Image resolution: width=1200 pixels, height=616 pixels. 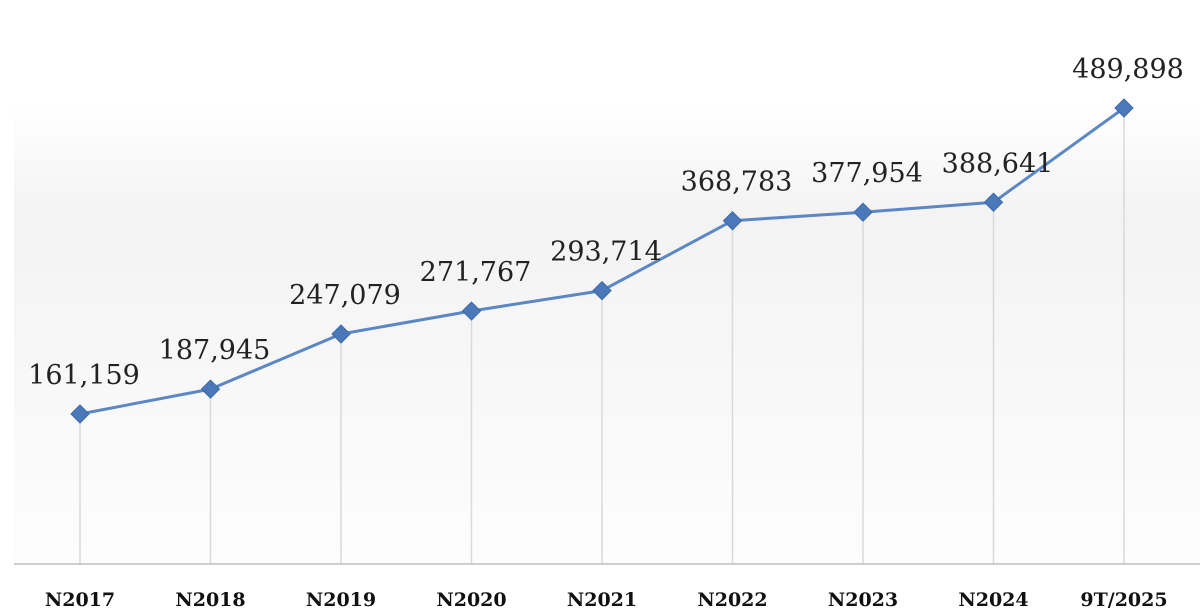 I want to click on data-label: 293,714, so click(x=606, y=252).